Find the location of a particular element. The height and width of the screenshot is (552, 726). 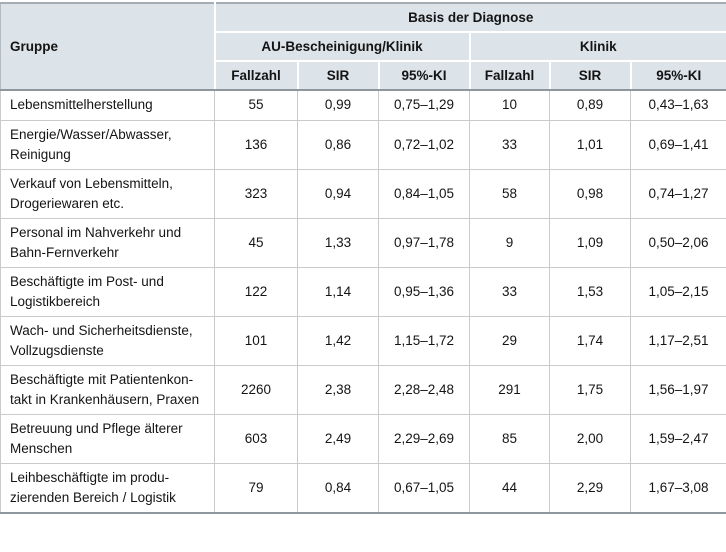

au-fallzahl-cell: 101 is located at coordinates (256, 340).